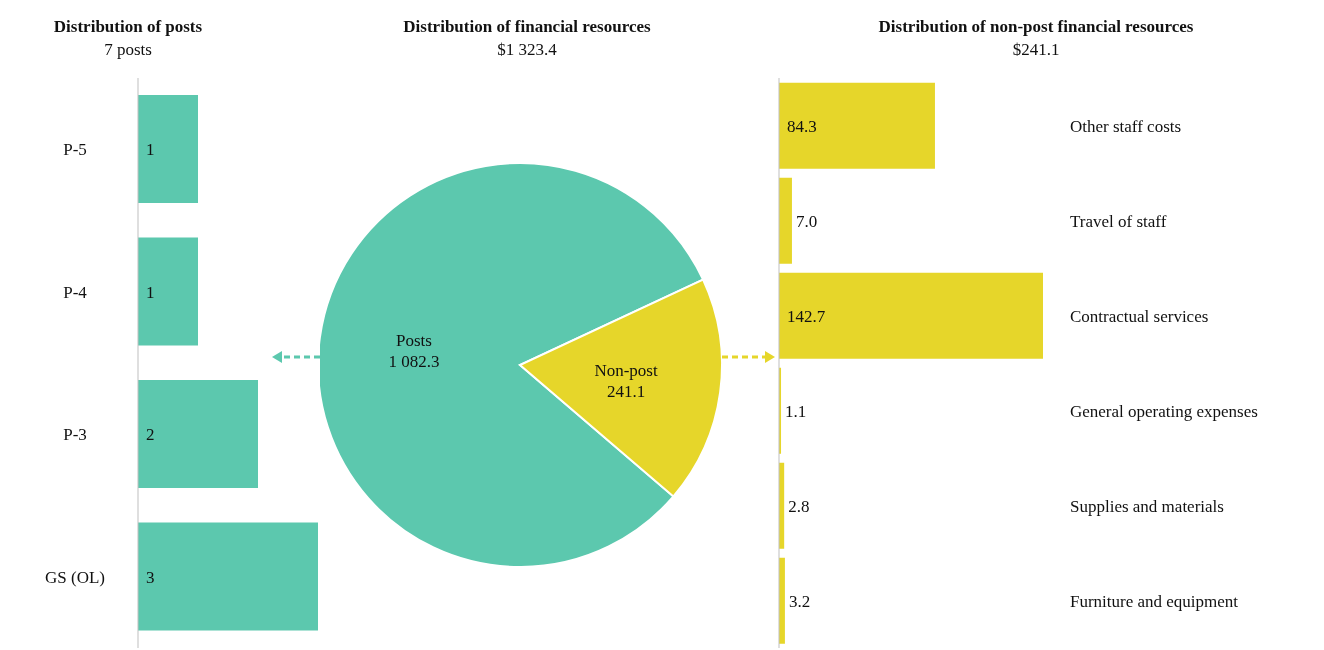 This screenshot has height=650, width=1324. Describe the element at coordinates (1154, 601) in the screenshot. I see `y-tick-label: Furniture and equipment` at that location.